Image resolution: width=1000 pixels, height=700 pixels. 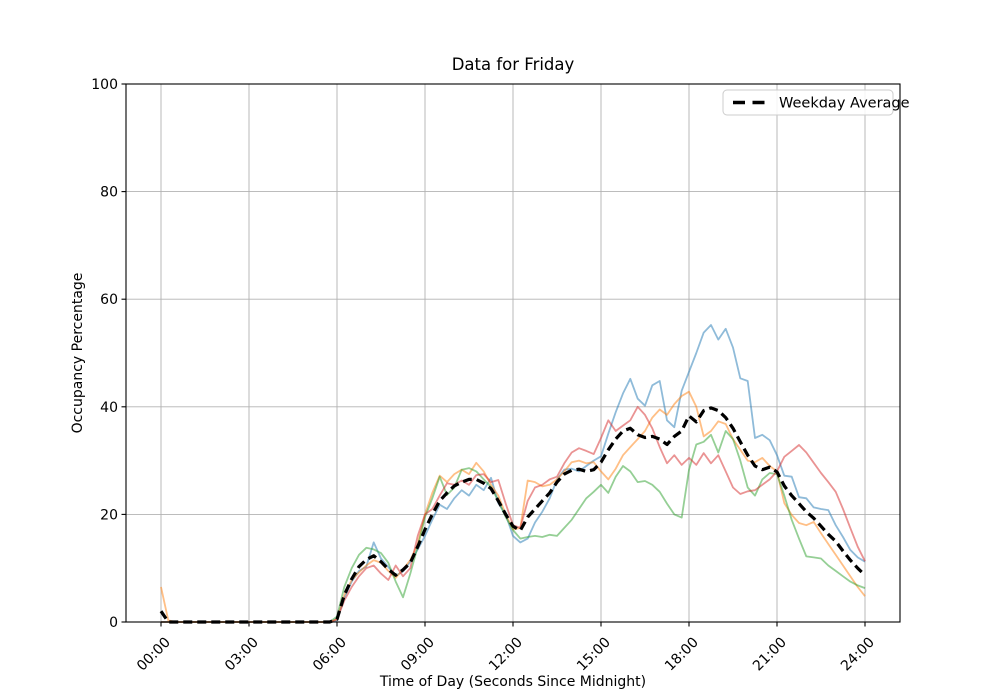 What do you see at coordinates (78, 353) in the screenshot?
I see `y-axis-label: Occupancy Percentage` at bounding box center [78, 353].